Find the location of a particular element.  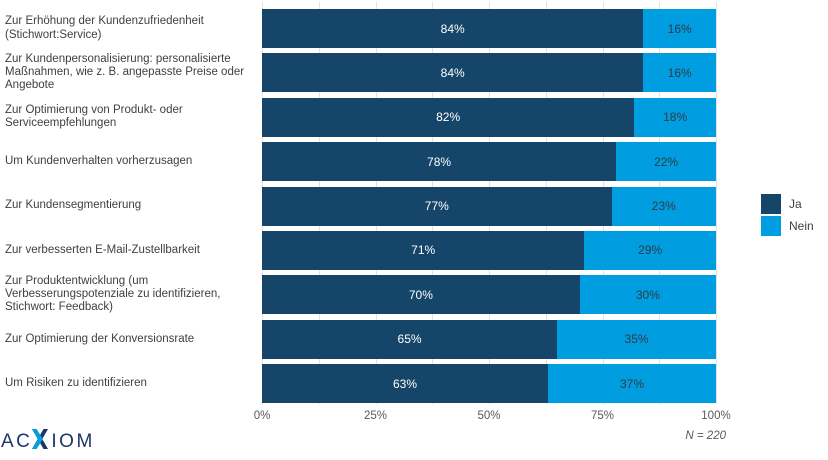

bar-value-nein: 22% is located at coordinates (666, 161).